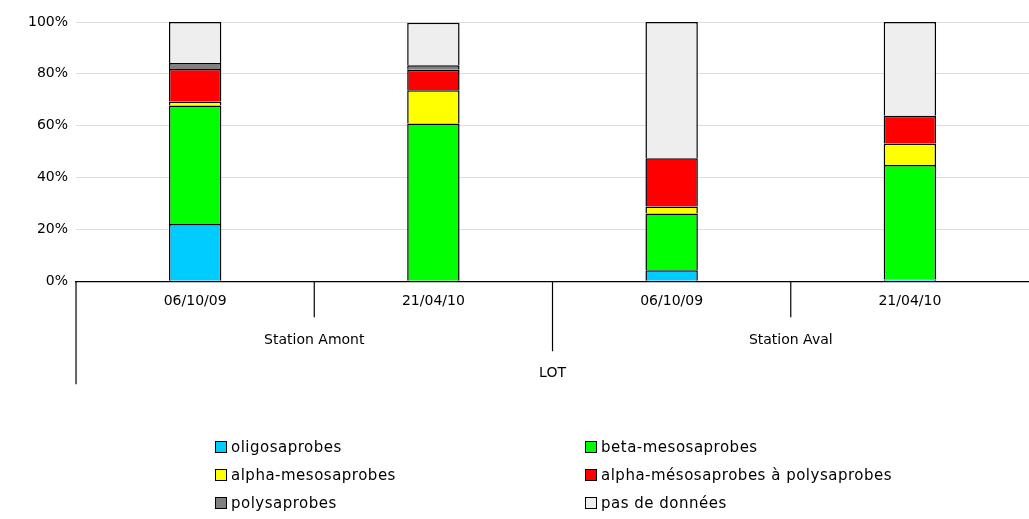 This screenshot has width=1029, height=519. What do you see at coordinates (664, 503) in the screenshot?
I see `legend-label: pas de données` at bounding box center [664, 503].